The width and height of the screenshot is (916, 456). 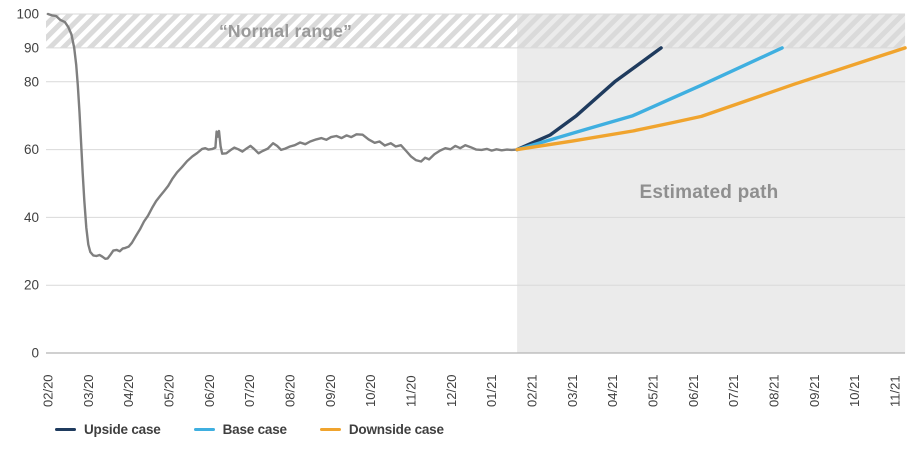 I want to click on x-tick-label: 07/21, so click(x=733, y=390).